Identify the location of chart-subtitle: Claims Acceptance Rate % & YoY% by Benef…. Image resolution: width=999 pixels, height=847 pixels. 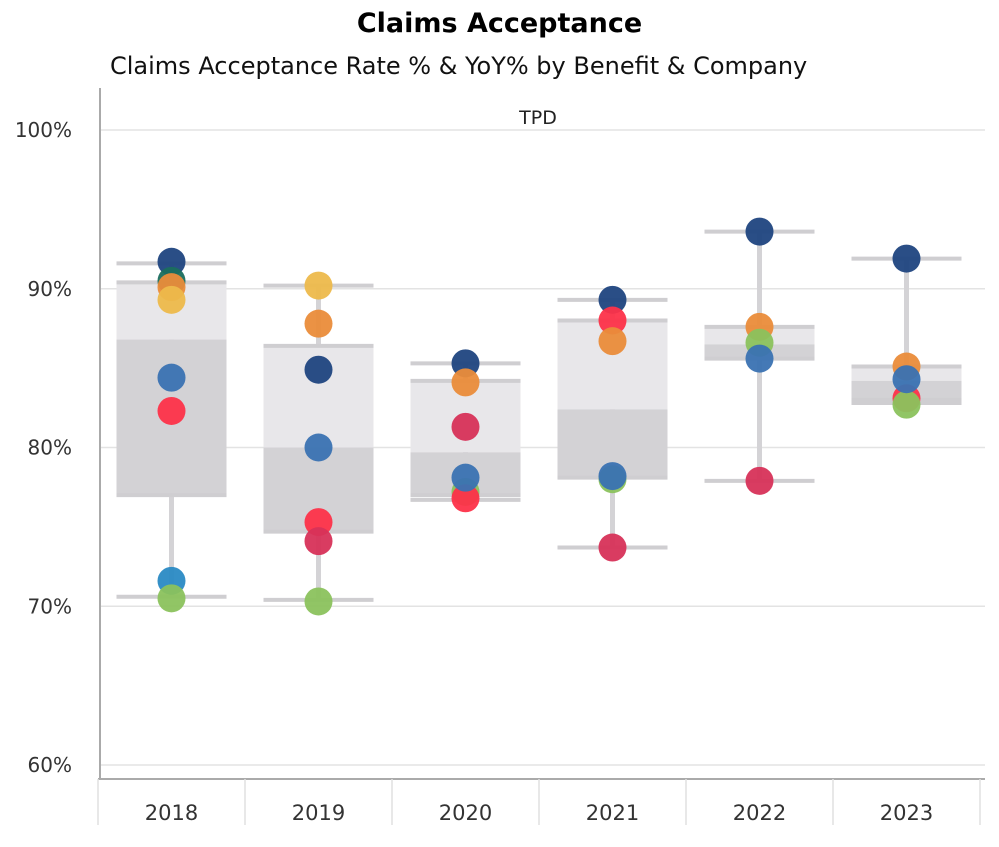
(459, 66).